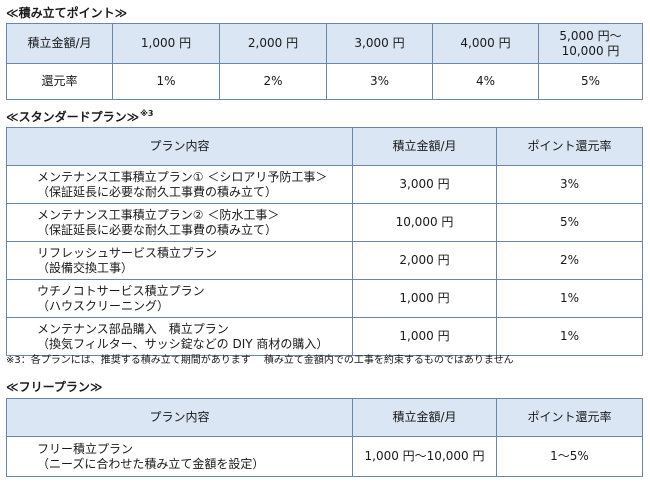  I want to click on points-heading: ≪積み立てポイント≫, so click(67, 13).